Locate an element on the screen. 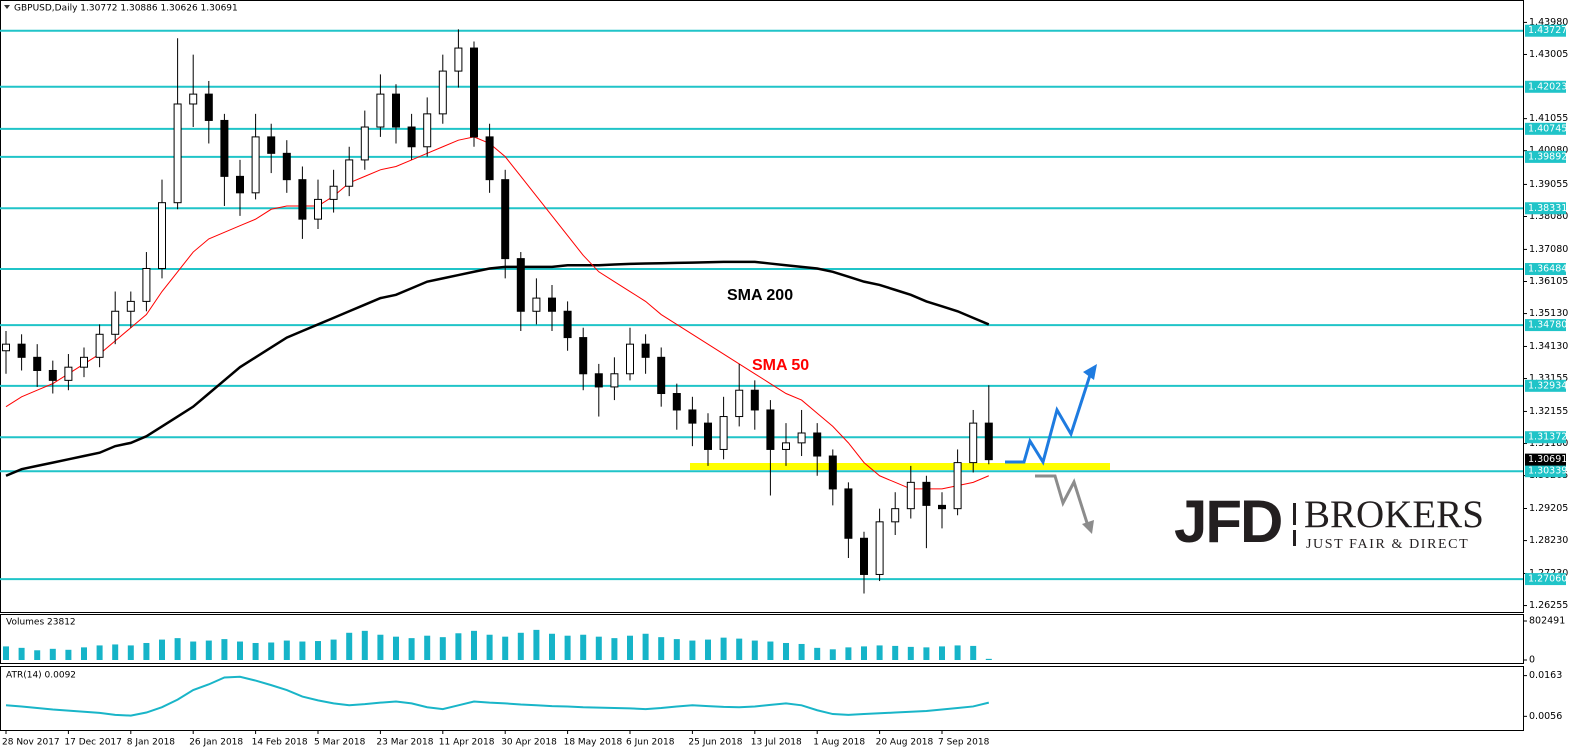  level-label: 1.32934 is located at coordinates (1547, 385).